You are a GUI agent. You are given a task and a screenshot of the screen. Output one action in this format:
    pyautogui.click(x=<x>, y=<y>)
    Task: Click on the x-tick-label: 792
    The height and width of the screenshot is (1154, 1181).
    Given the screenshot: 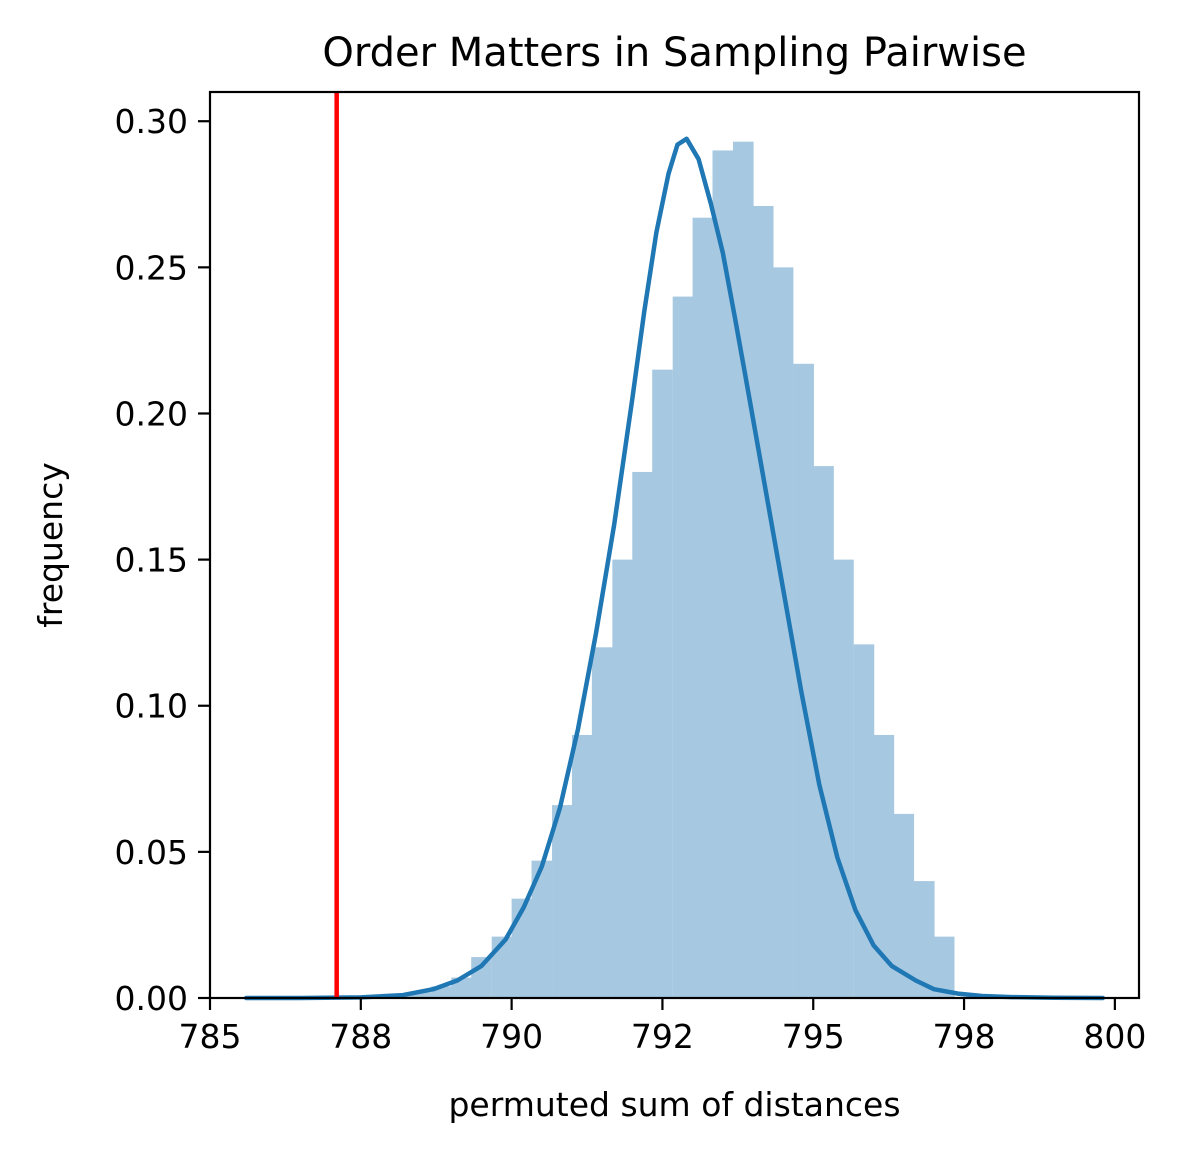 What is the action you would take?
    pyautogui.click(x=662, y=1036)
    